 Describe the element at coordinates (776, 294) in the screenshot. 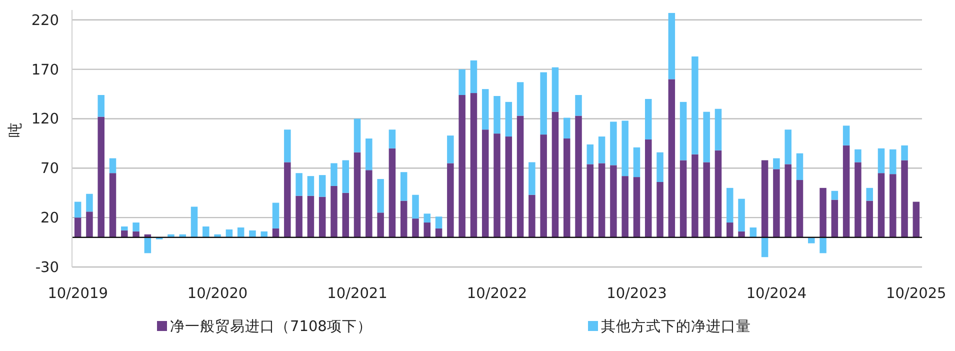

I see `x-tick-label: 10/2024` at that location.